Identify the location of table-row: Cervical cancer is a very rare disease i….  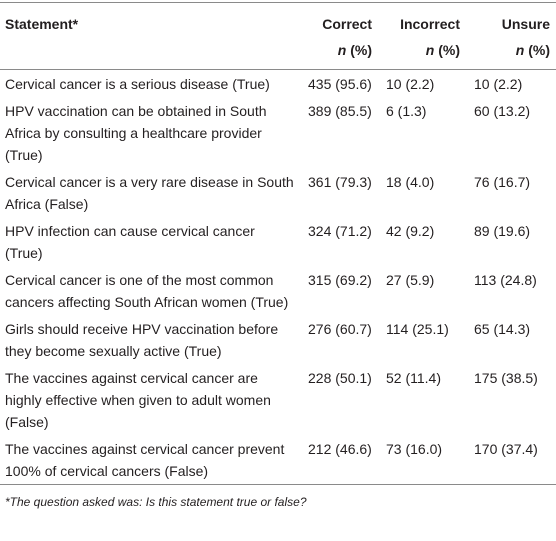
(278, 192).